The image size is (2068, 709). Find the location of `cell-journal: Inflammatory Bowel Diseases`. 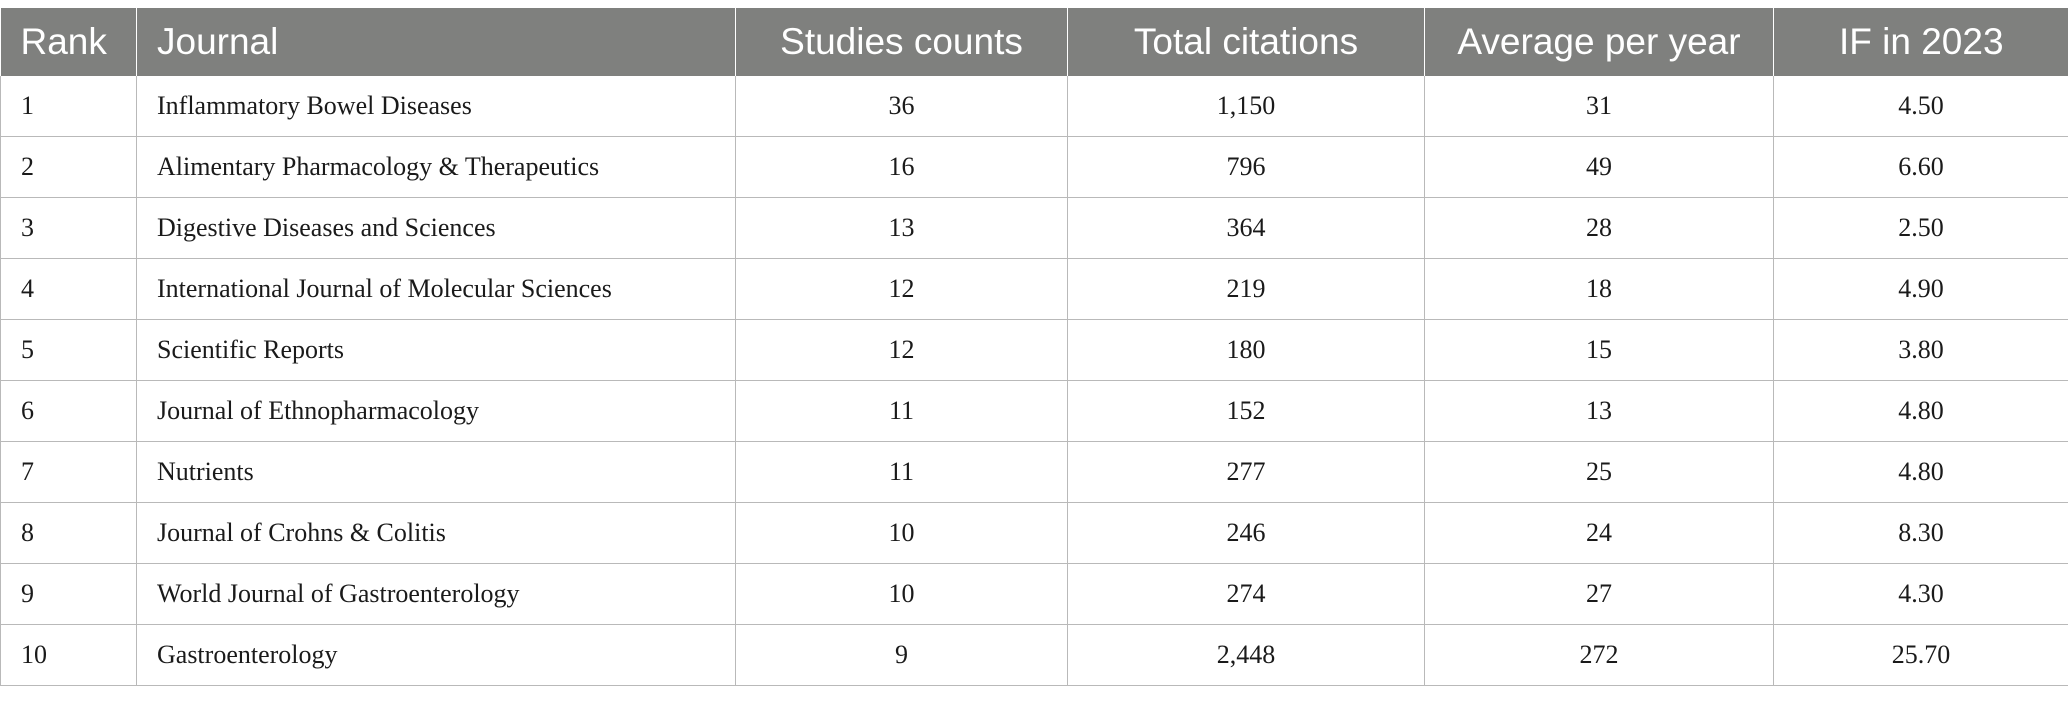

cell-journal: Inflammatory Bowel Diseases is located at coordinates (436, 106).